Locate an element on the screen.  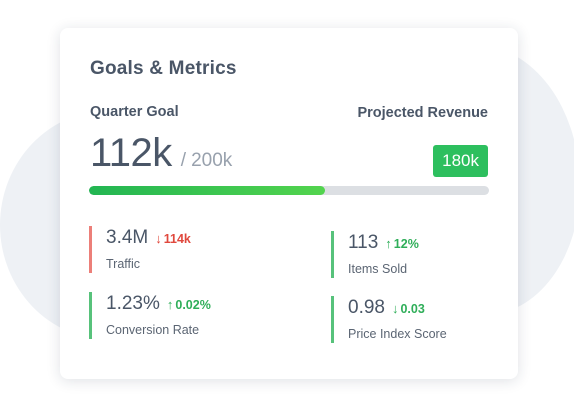
metric-delta: ↑ 0.02% is located at coordinates (189, 304).